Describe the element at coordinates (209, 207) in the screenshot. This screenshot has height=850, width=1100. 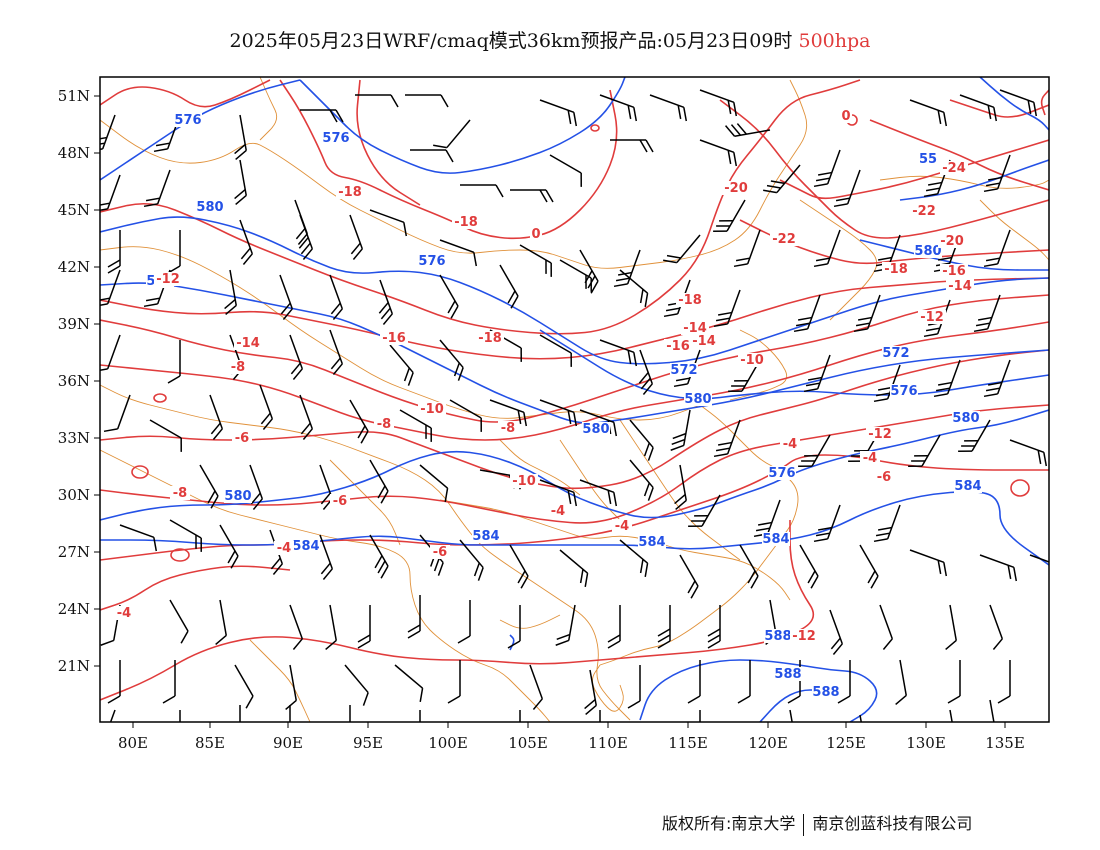
I see `height-contour-label: 580` at that location.